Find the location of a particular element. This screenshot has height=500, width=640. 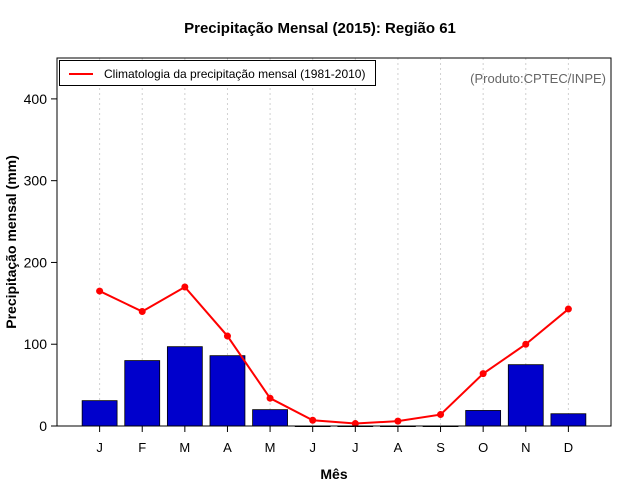

y-tick-label: 400 is located at coordinates (36, 99).